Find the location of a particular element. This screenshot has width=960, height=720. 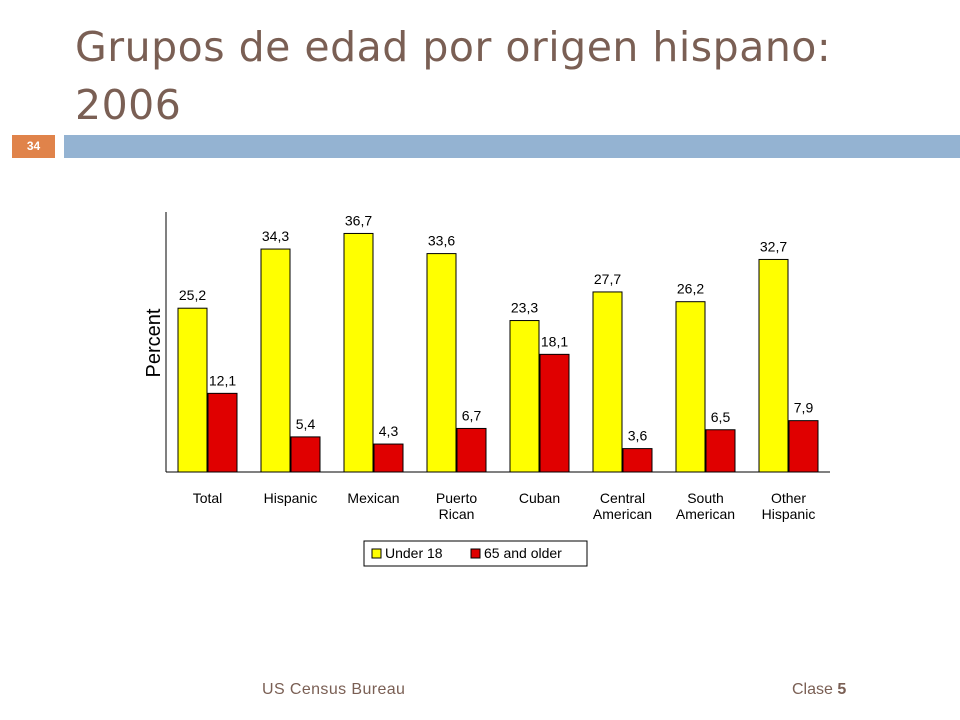

category-label: Cuban is located at coordinates (539, 498).